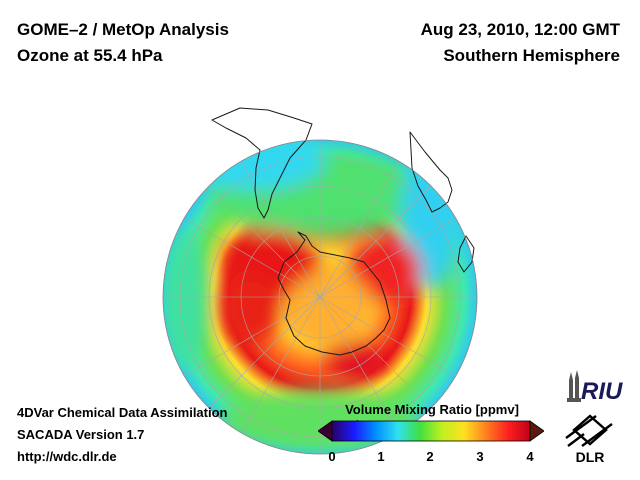 The height and width of the screenshot is (480, 640). I want to click on riu-logo: RIU, so click(595, 387).